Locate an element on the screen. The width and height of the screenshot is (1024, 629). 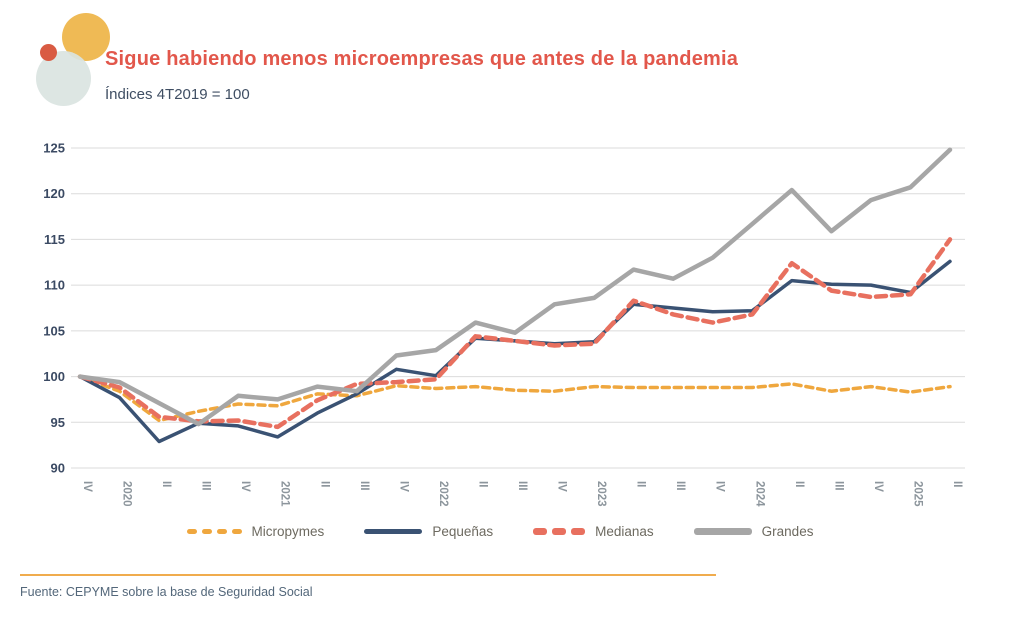
y-tick-100: 100 is located at coordinates (54, 376).